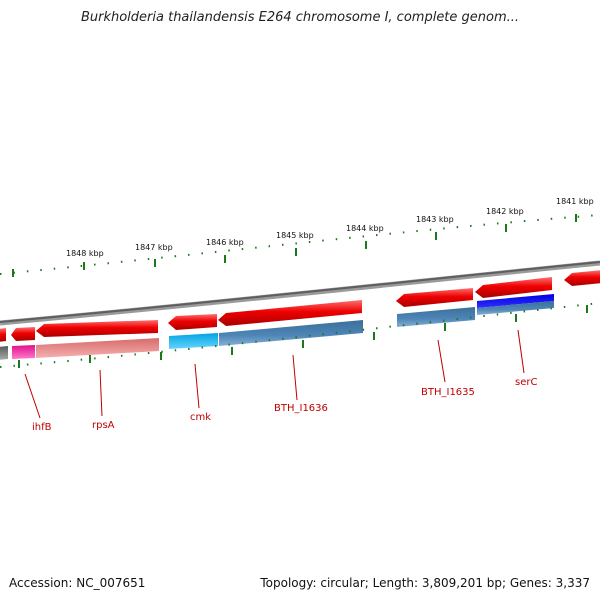 The width and height of the screenshot is (600, 600). Describe the element at coordinates (200, 417) in the screenshot. I see `gene-label-cmk: cmk` at that location.